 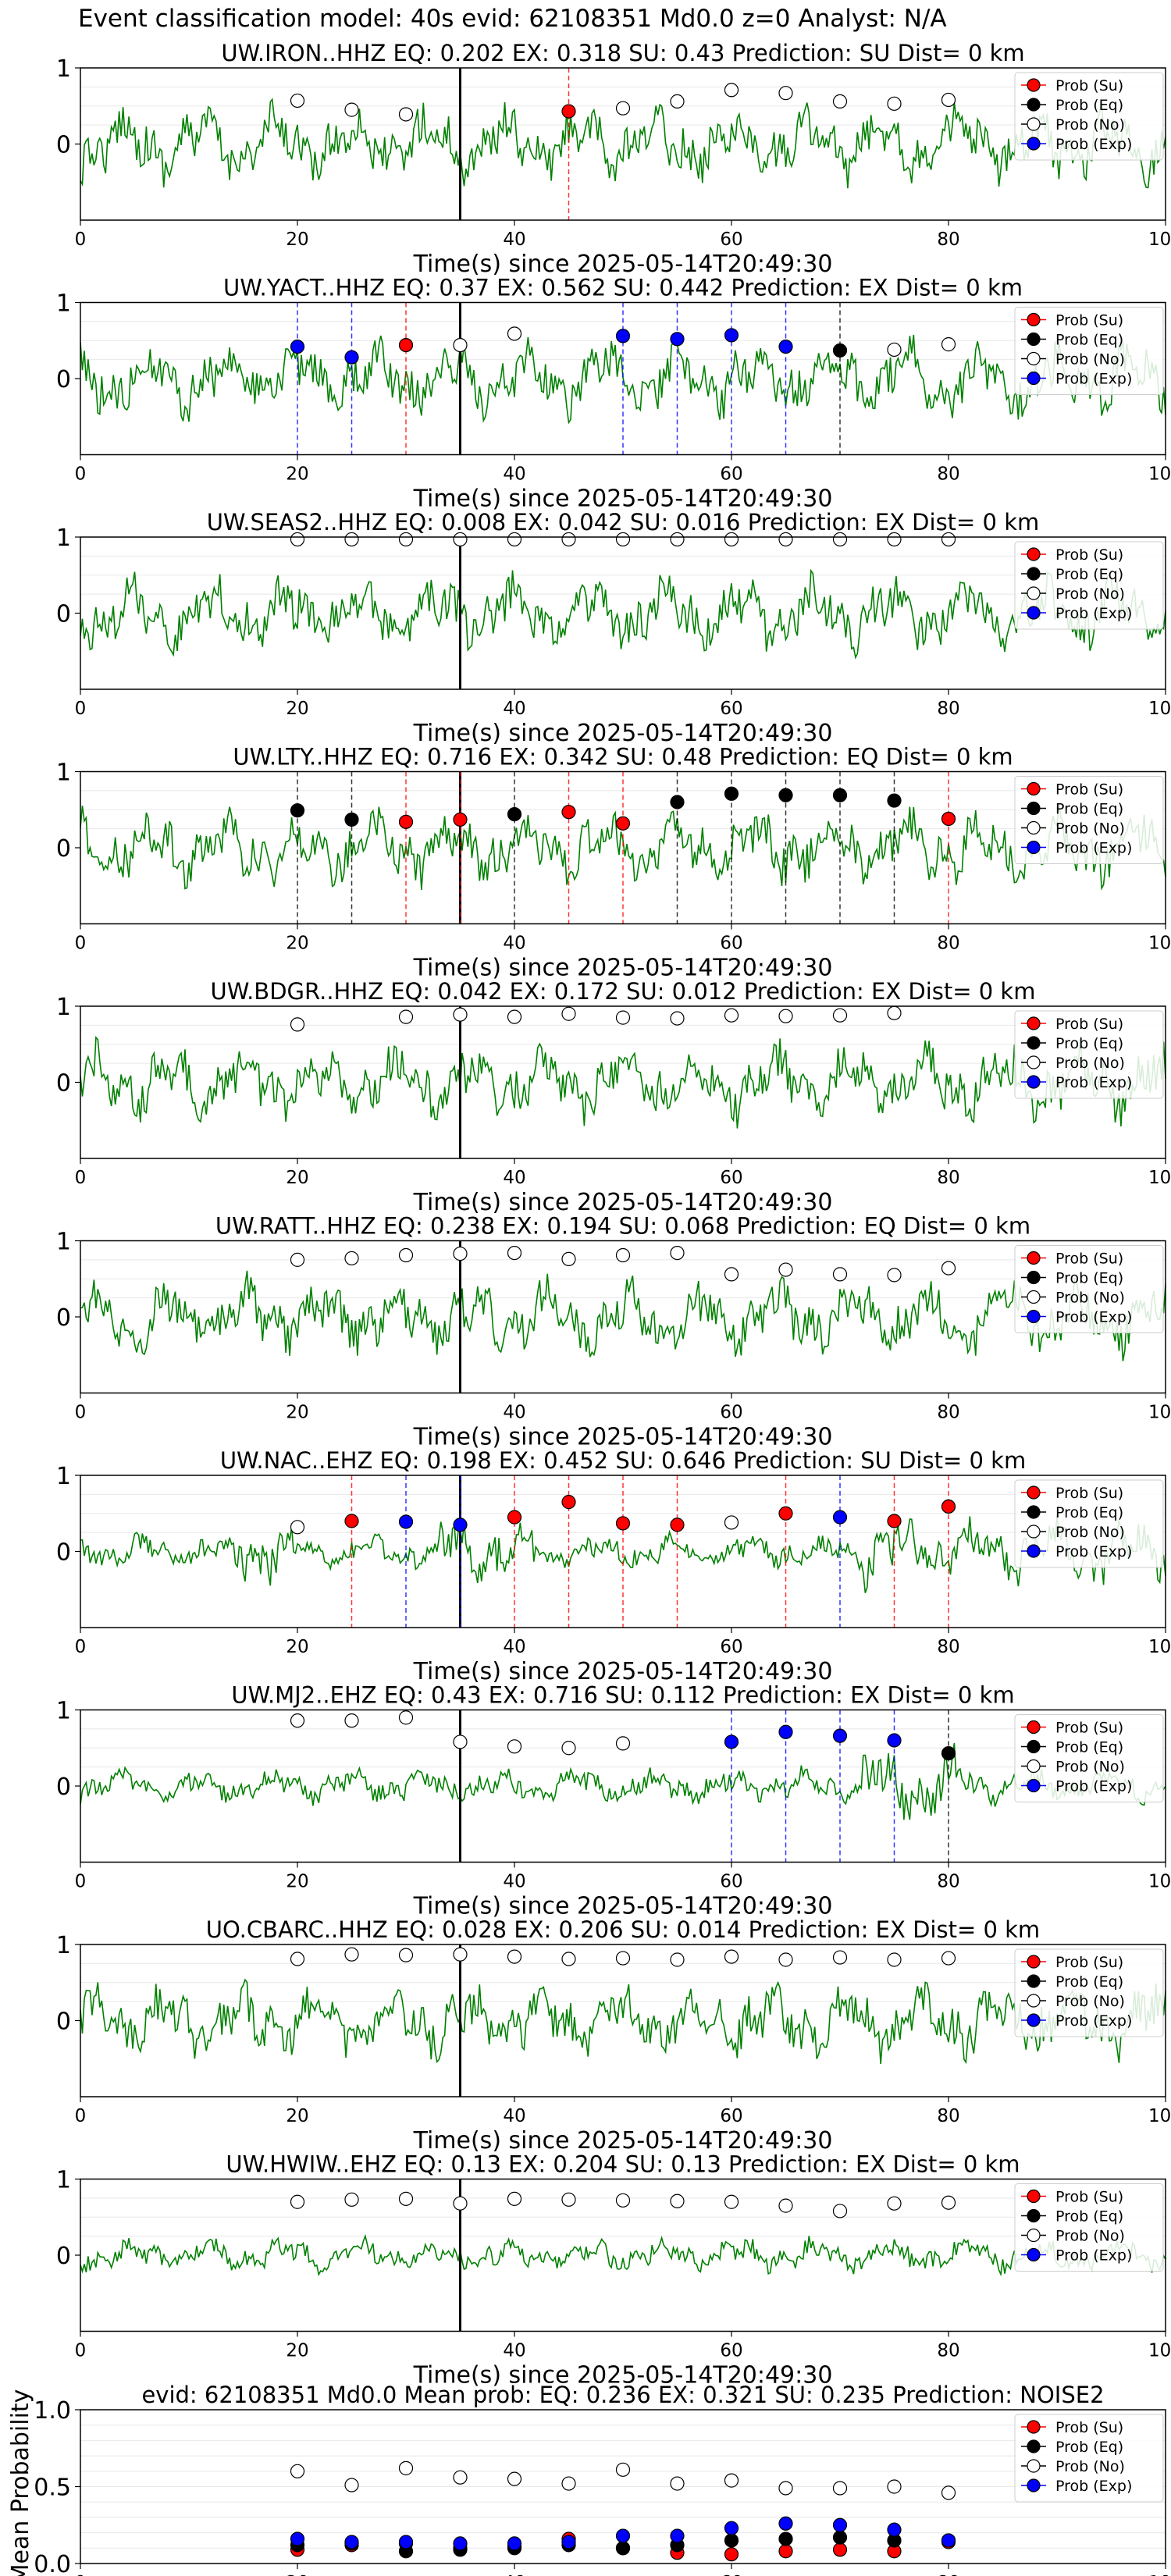 What do you see at coordinates (297, 2116) in the screenshot?
I see `x-tick-label: 20` at bounding box center [297, 2116].